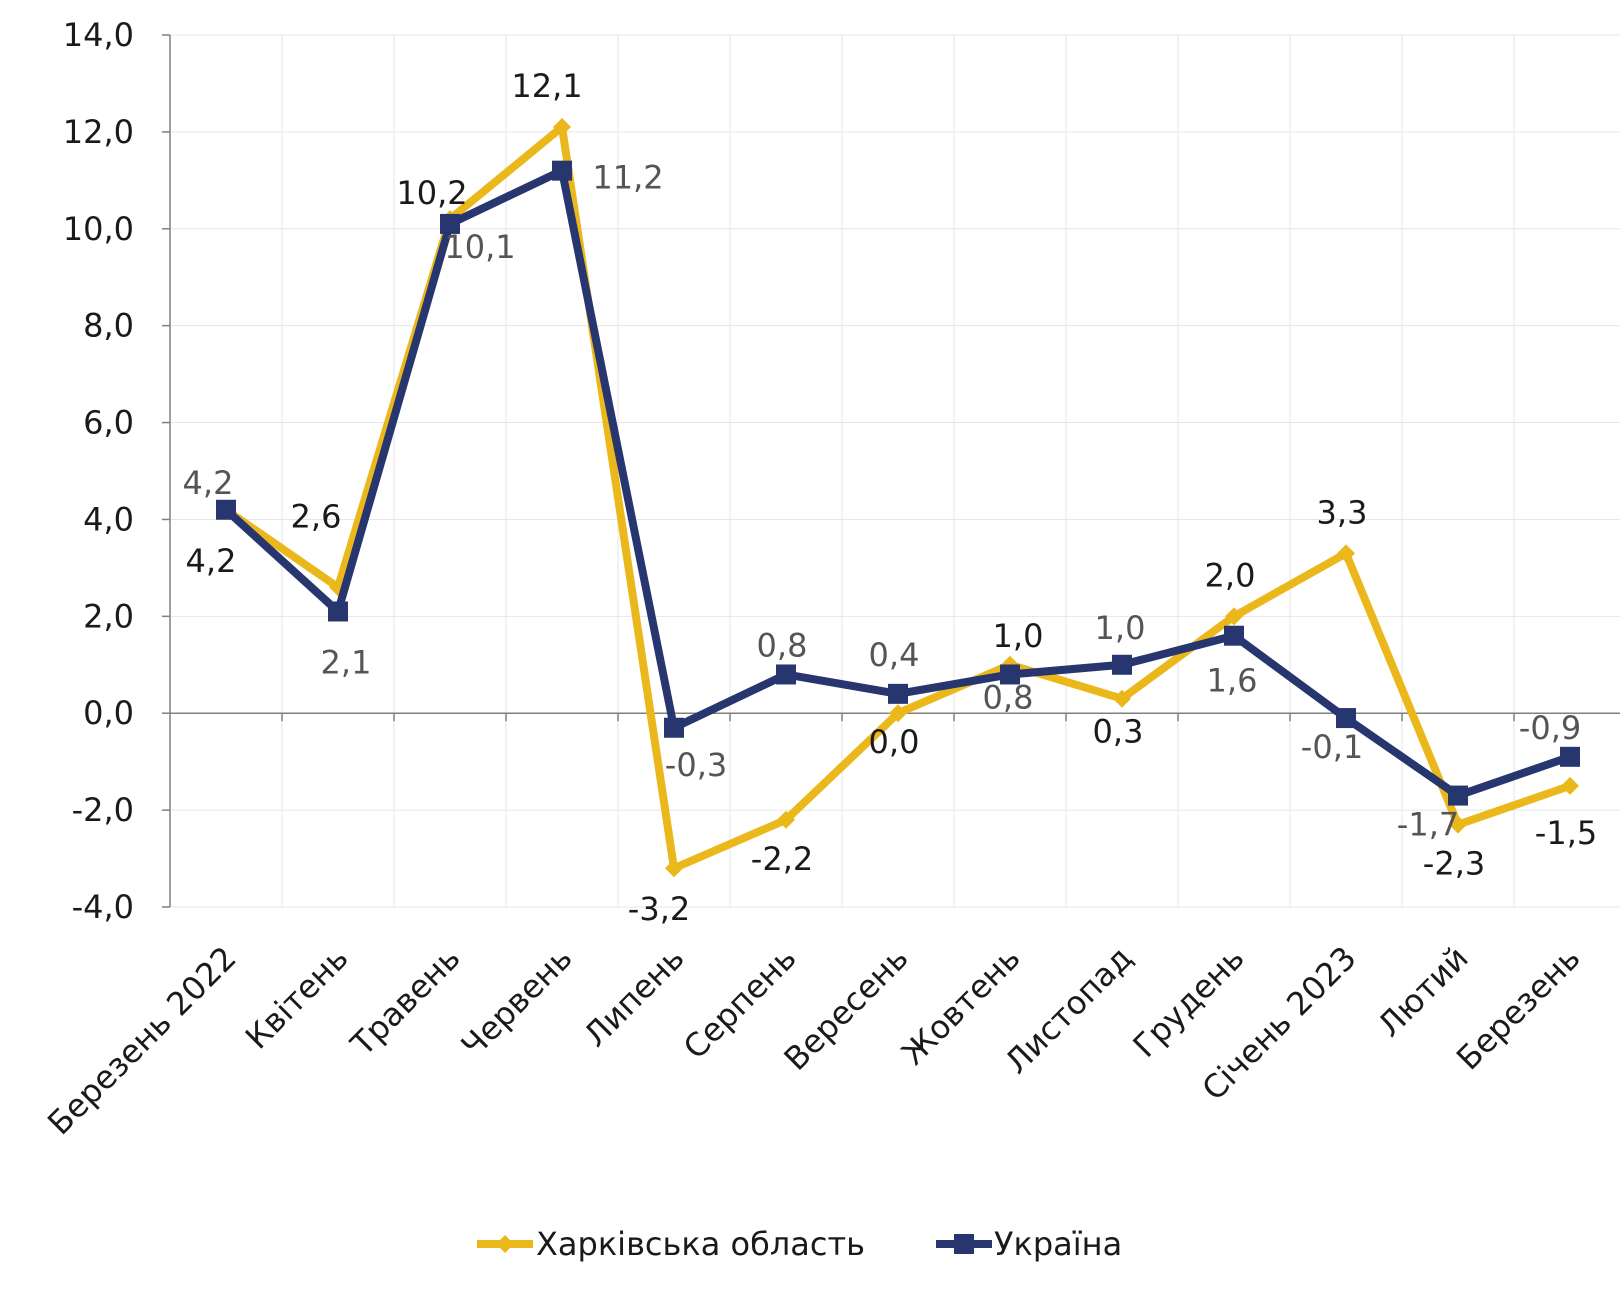 The width and height of the screenshot is (1620, 1309). What do you see at coordinates (627, 178) in the screenshot?
I see `data-label: 11,2` at bounding box center [627, 178].